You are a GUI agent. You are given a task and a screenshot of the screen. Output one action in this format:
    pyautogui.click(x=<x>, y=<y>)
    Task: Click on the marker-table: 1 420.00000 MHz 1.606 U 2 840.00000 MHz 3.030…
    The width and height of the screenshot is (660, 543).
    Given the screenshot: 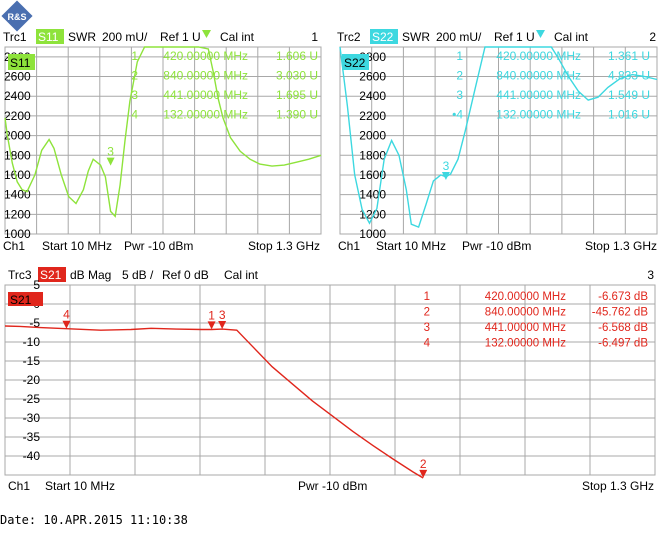 What is the action you would take?
    pyautogui.click(x=224, y=85)
    